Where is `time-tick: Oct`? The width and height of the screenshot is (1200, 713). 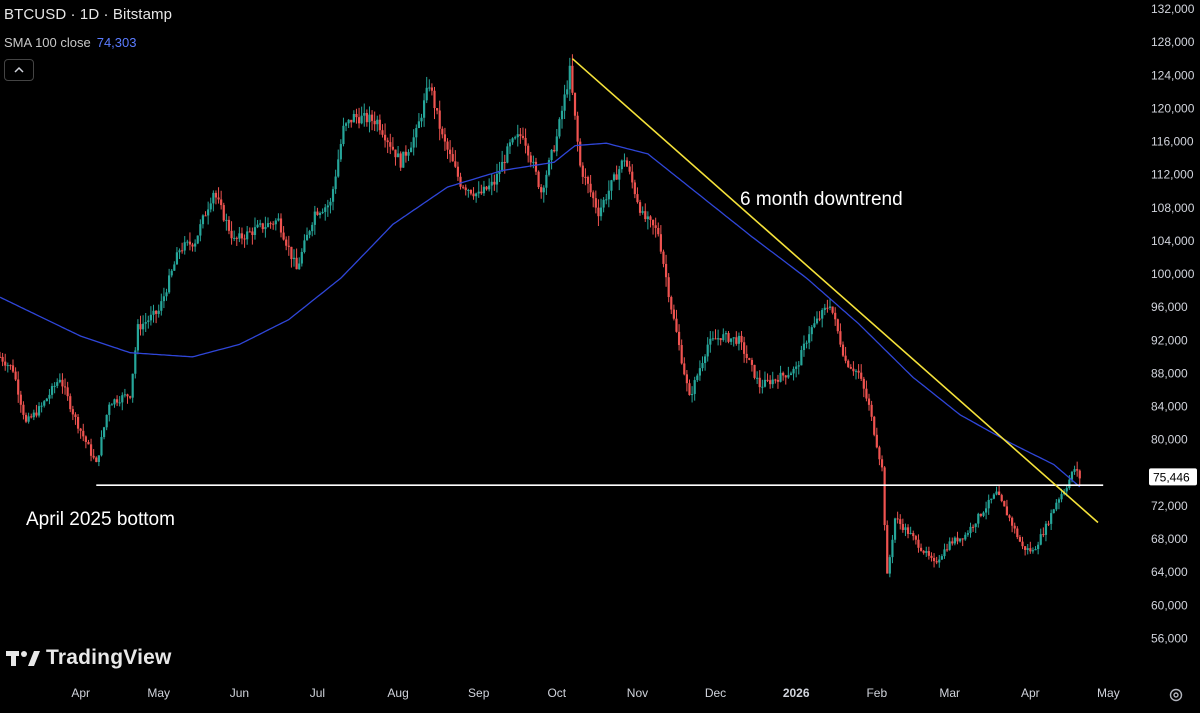
time-tick: Oct is located at coordinates (556, 693).